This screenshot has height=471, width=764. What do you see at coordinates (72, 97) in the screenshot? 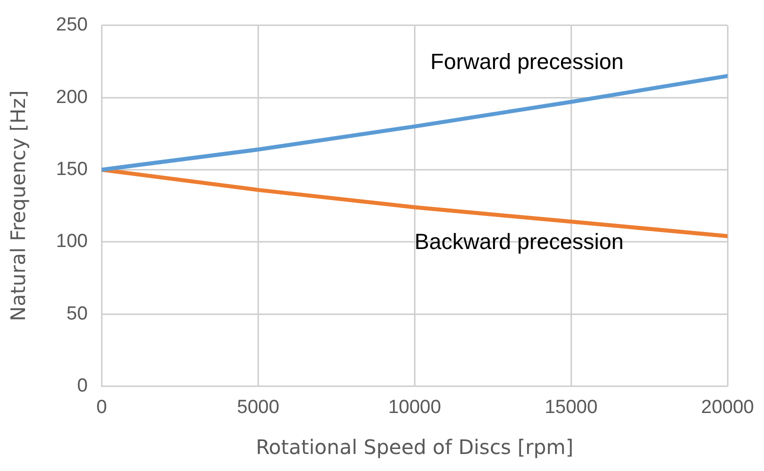
I see `y-tick-label: 200` at bounding box center [72, 97].